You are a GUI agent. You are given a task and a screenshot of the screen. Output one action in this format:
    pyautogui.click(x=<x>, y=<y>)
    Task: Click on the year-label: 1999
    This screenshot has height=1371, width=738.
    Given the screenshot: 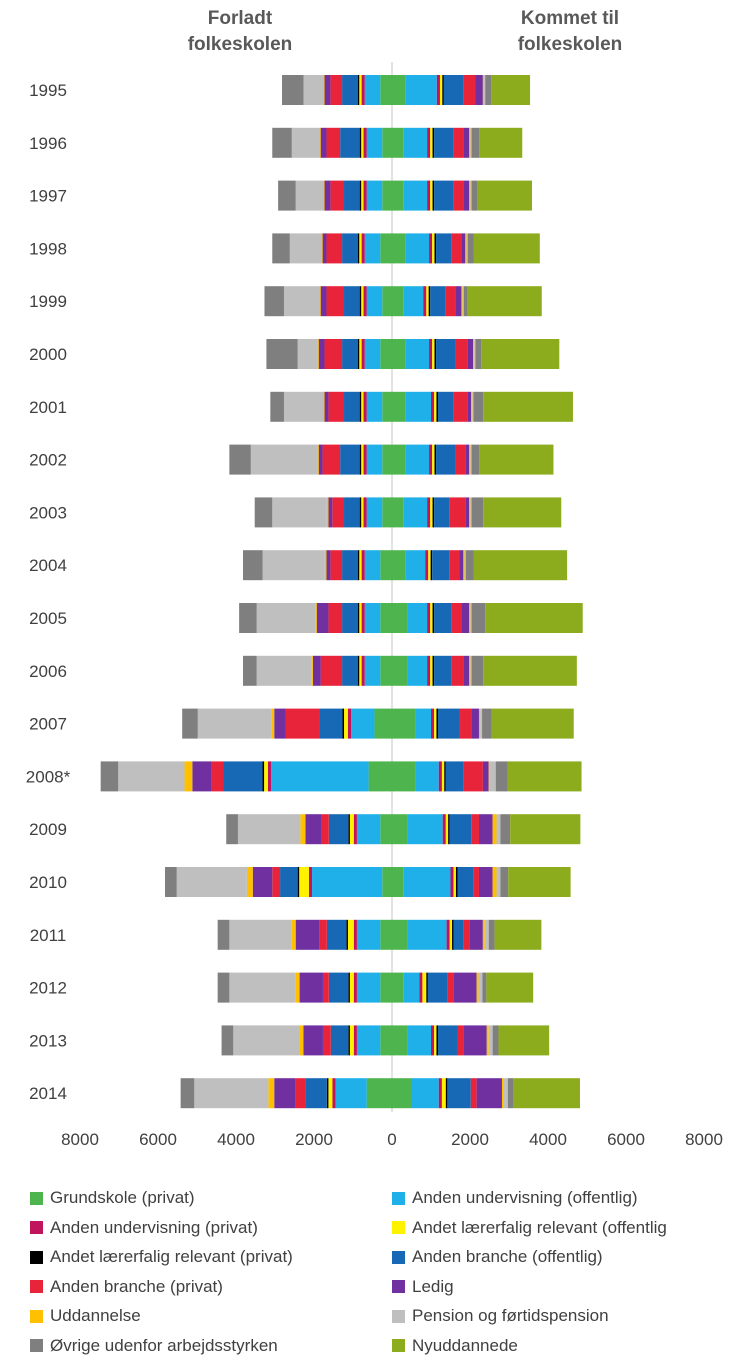 What is the action you would take?
    pyautogui.click(x=48, y=301)
    